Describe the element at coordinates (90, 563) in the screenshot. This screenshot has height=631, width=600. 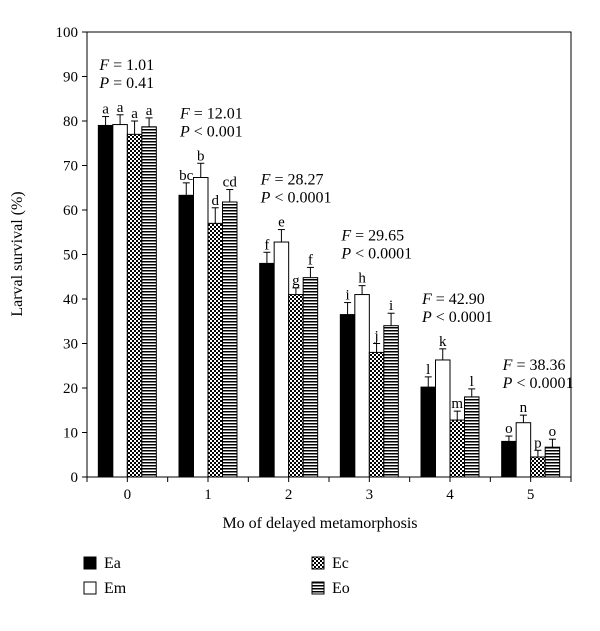
I see `legend-swatch-ea` at that location.